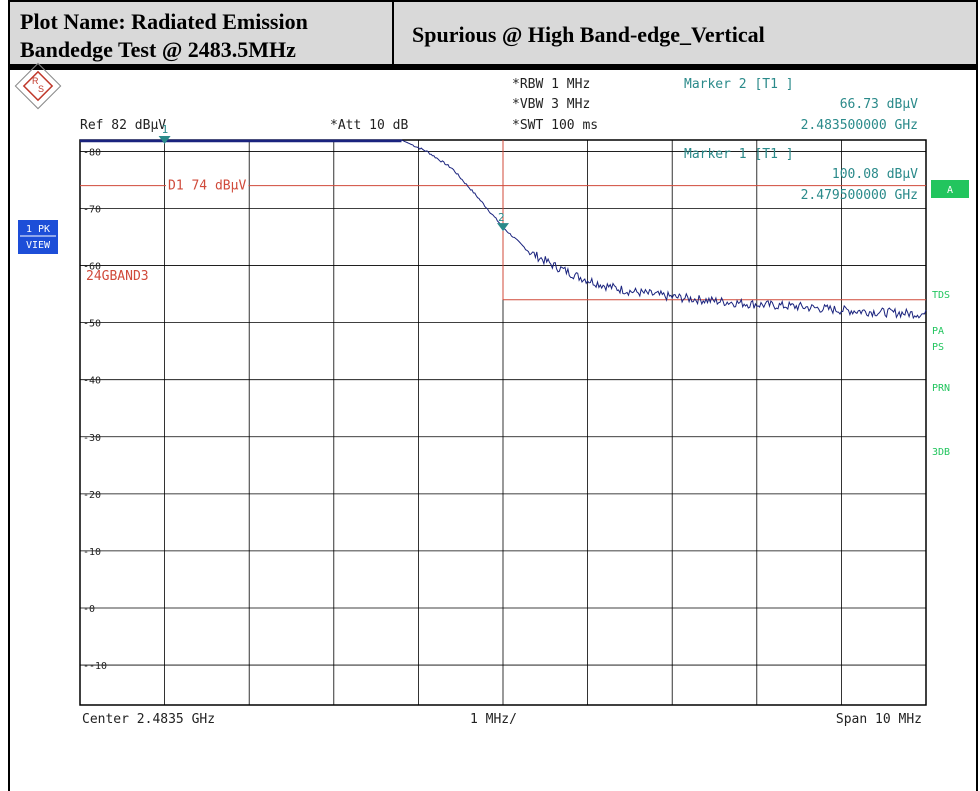  Describe the element at coordinates (92, 381) in the screenshot. I see `y-tick-label: -40` at that location.